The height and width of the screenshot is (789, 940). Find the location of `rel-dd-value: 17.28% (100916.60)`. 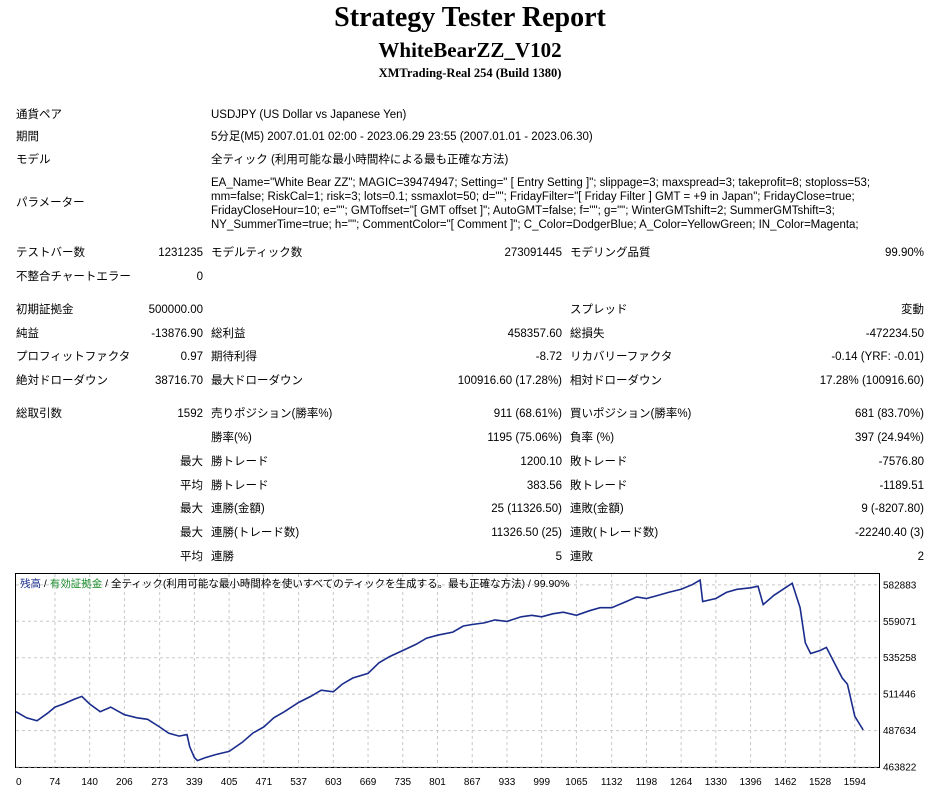

rel-dd-value: 17.28% (100916.60) is located at coordinates (871, 381).